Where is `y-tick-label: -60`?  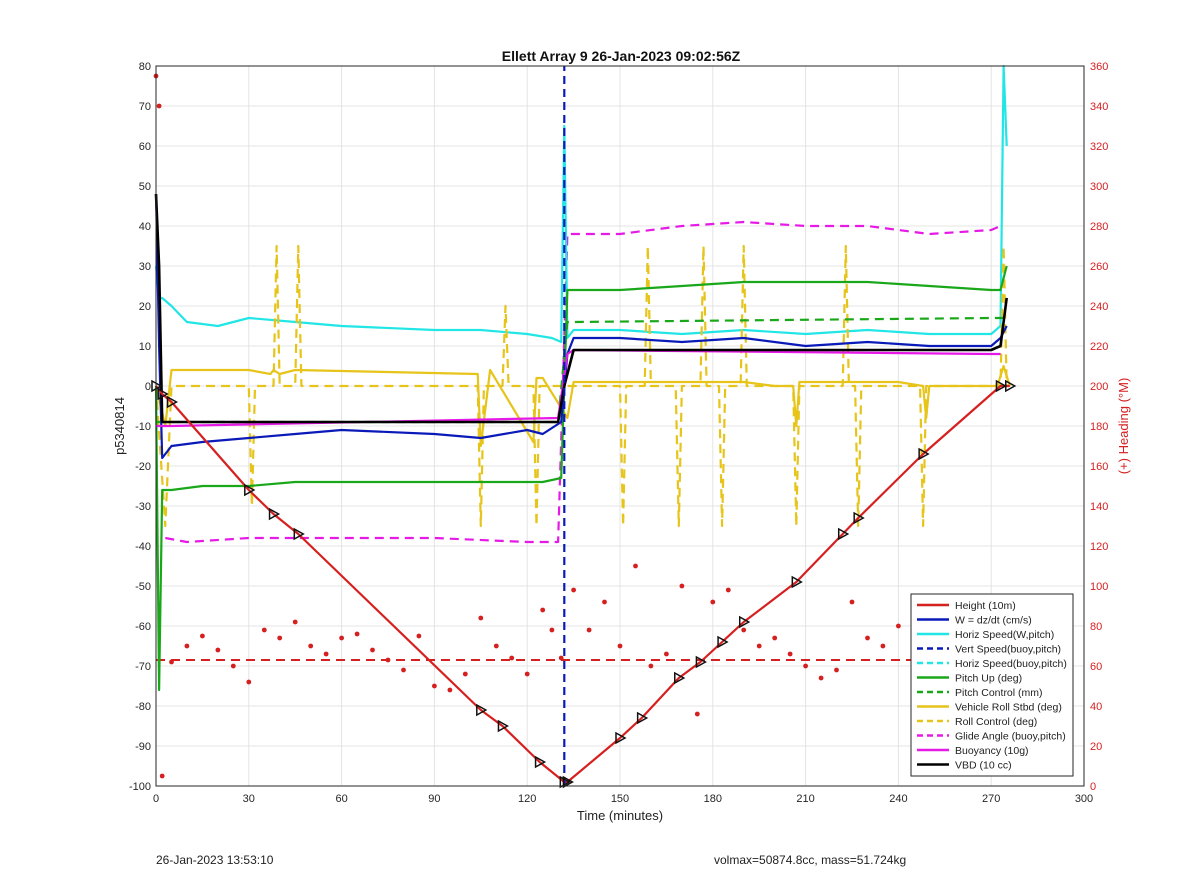 y-tick-label: -60 is located at coordinates (143, 627).